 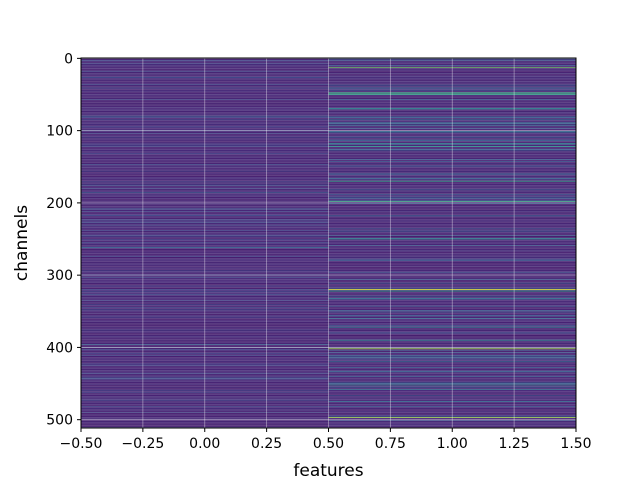 I want to click on x-axis-label: features, so click(x=328, y=470).